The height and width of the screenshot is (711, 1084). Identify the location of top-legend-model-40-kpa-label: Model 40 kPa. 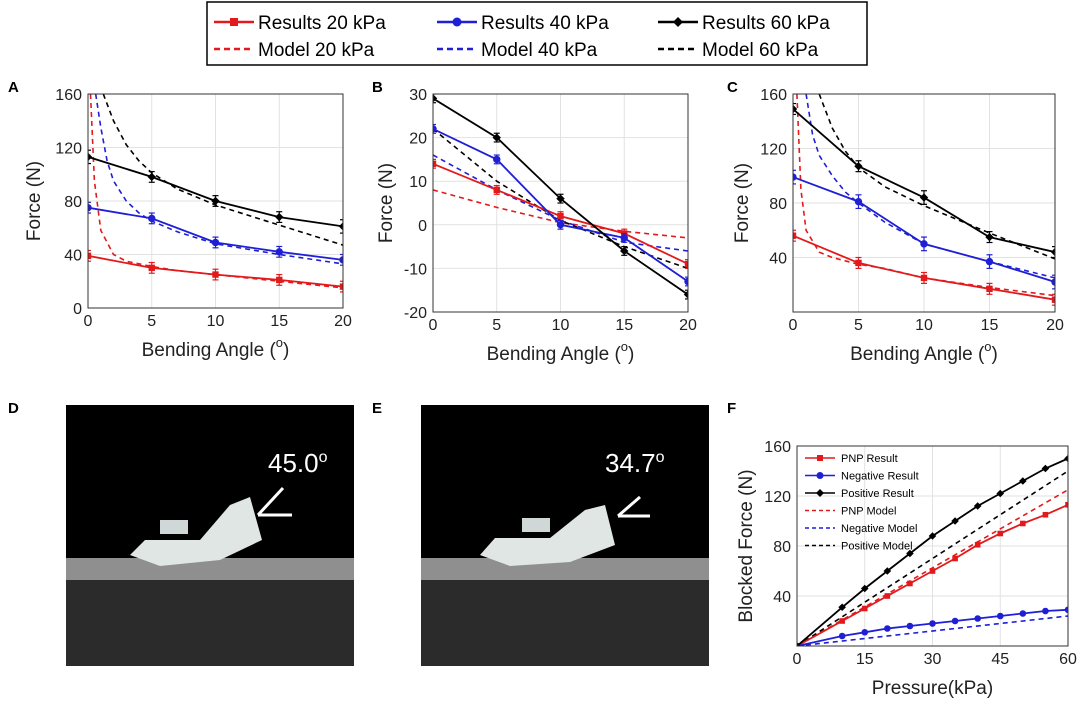
(539, 50).